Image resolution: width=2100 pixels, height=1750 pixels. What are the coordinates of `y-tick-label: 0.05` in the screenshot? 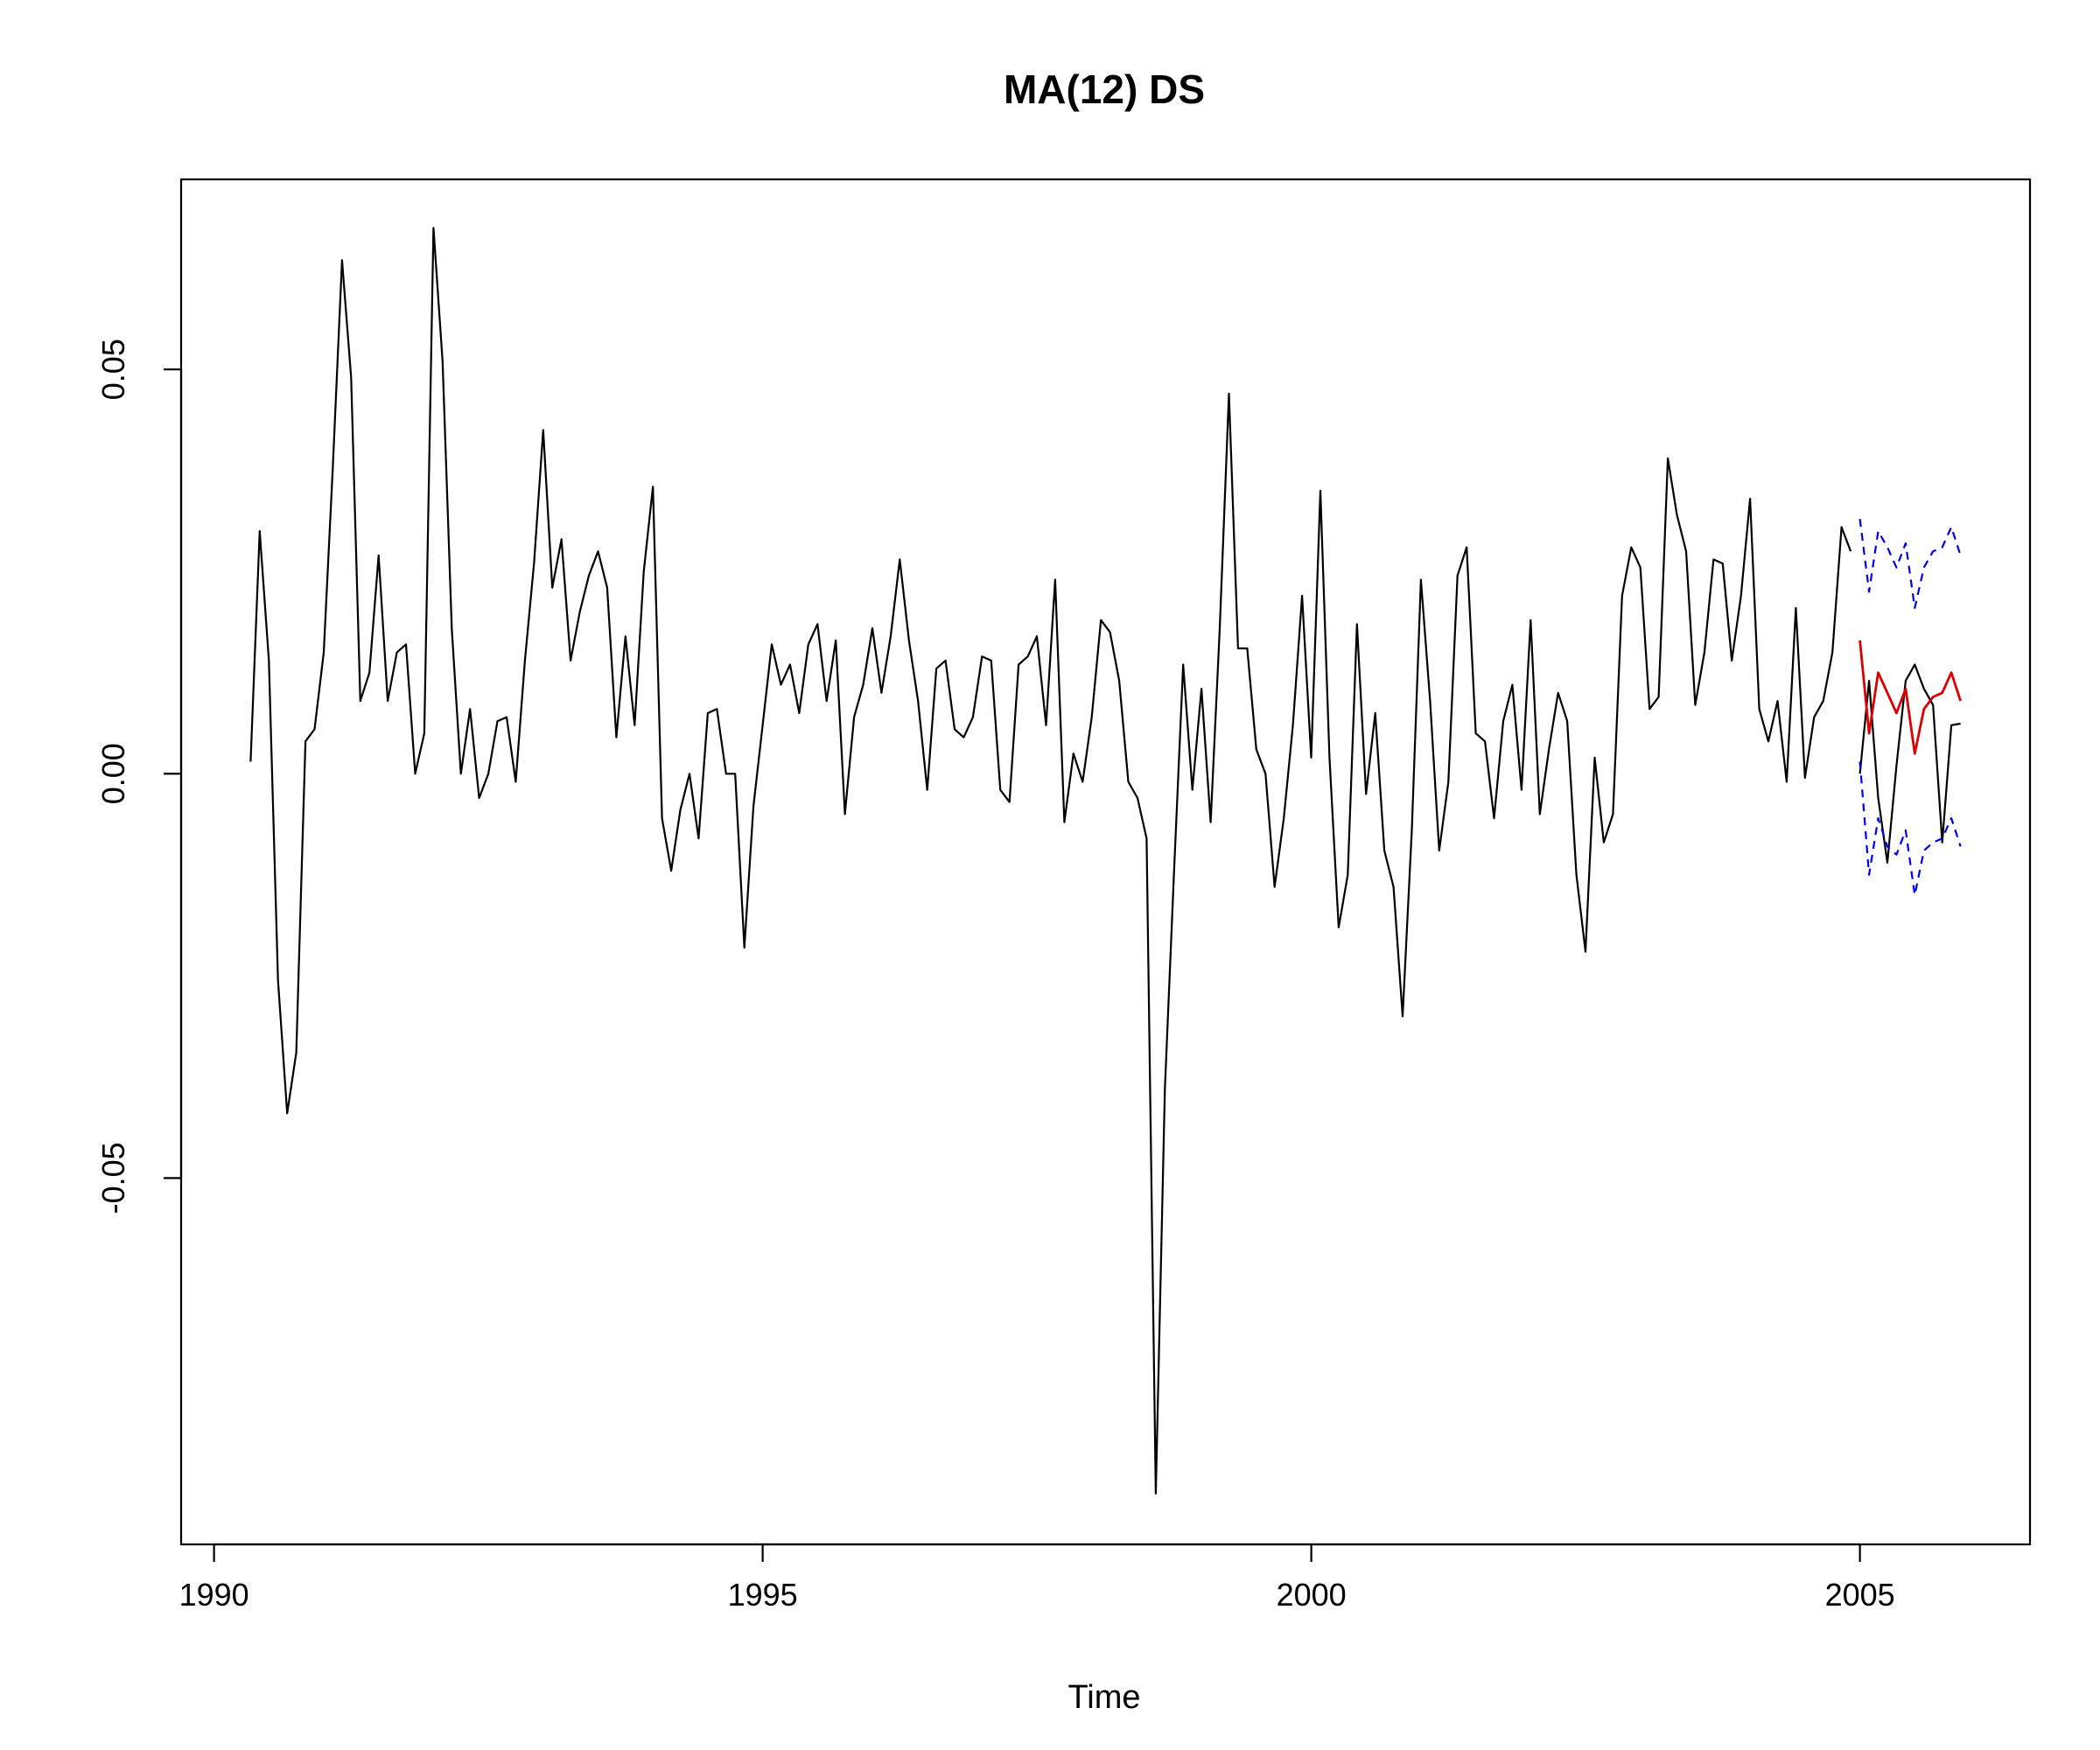 It's located at (113, 369).